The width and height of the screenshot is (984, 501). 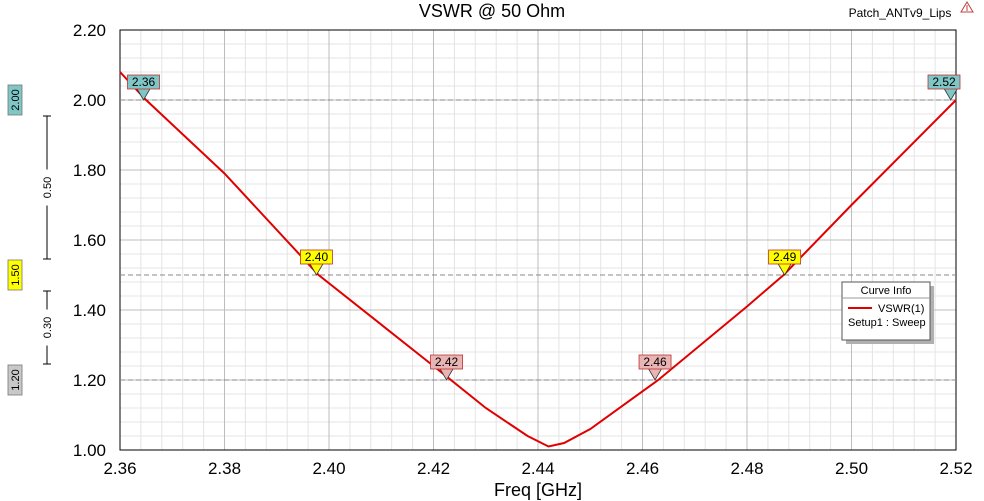 What do you see at coordinates (746, 468) in the screenshot?
I see `x-tick-label: 2.48` at bounding box center [746, 468].